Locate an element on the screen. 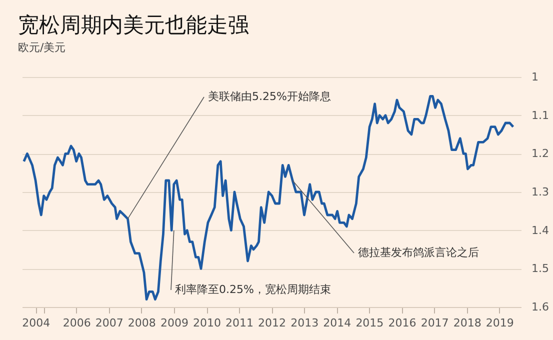 This screenshot has height=340, width=553. y-tick-label: 1 is located at coordinates (535, 77).